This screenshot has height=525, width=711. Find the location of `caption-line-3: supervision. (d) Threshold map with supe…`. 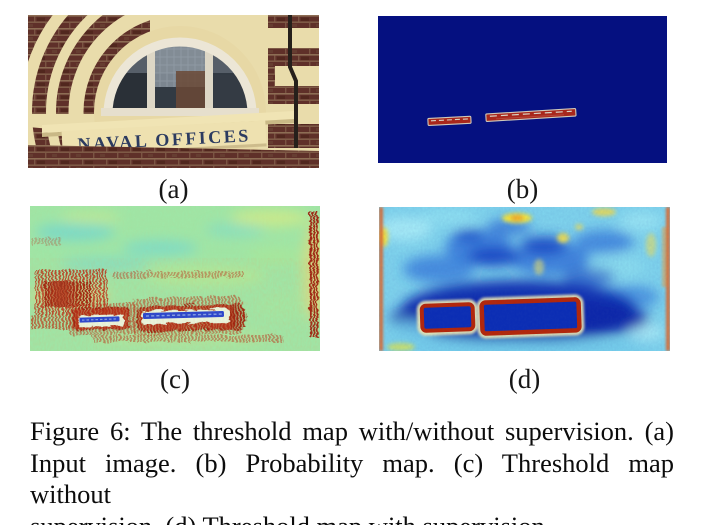

caption-line-3: supervision. (d) Threshold map with supe… is located at coordinates (352, 518).